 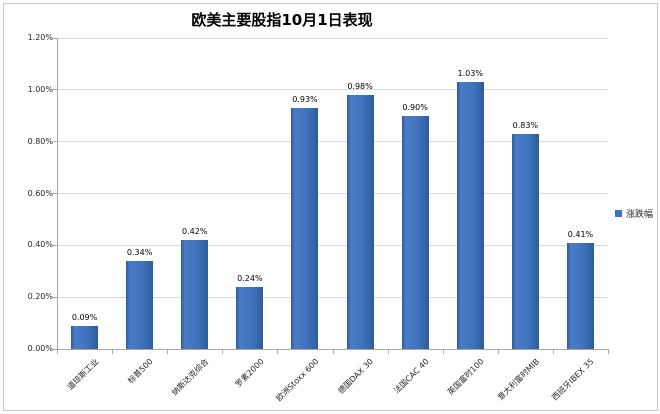 I want to click on legend: 涨跌幅, so click(x=634, y=213).